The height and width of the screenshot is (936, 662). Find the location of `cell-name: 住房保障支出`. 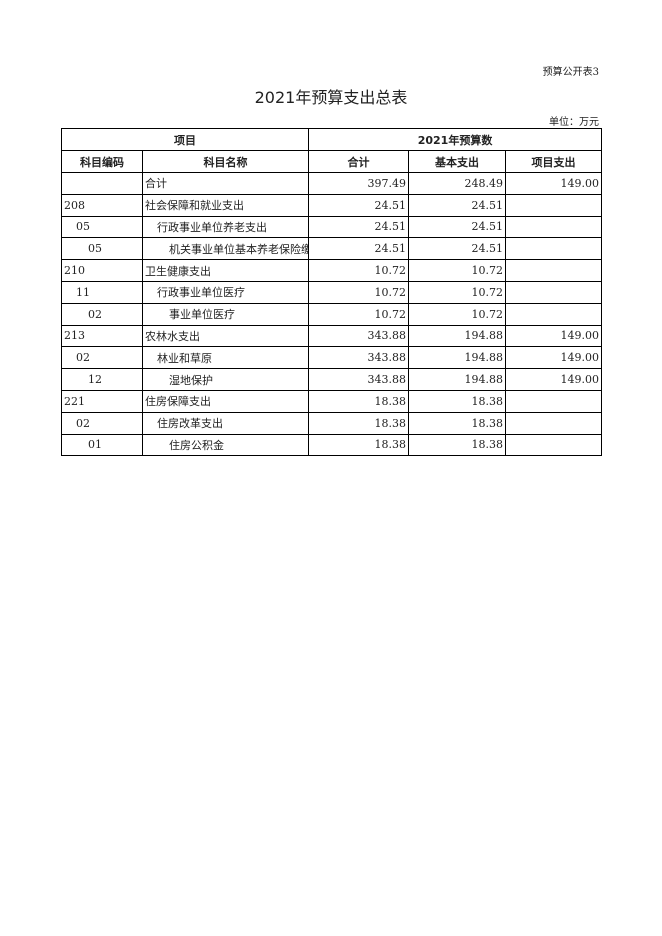

cell-name: 住房保障支出 is located at coordinates (225, 401).